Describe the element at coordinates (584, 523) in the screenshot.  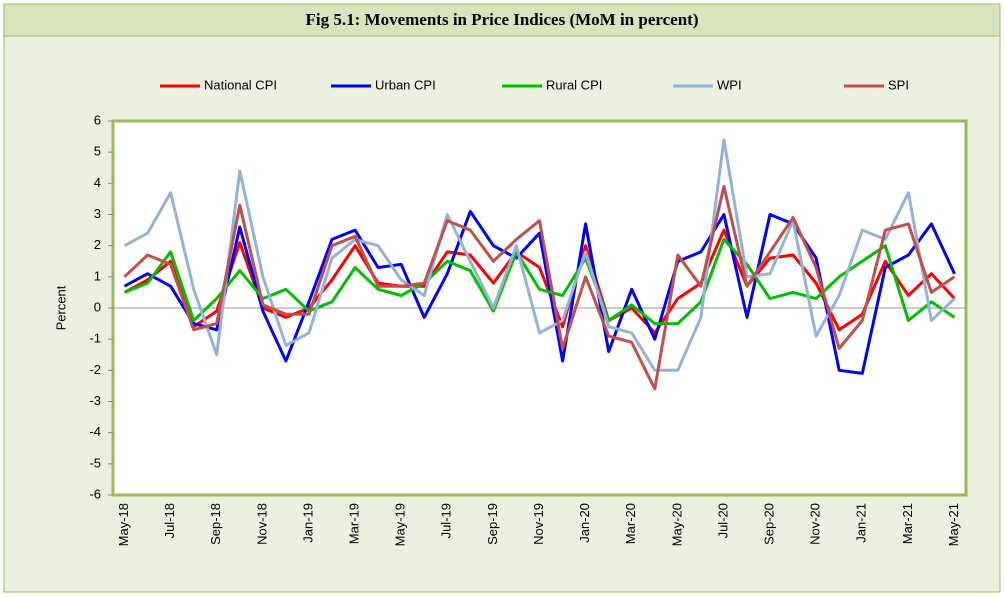
I see `x-tick-label: Jan-20` at that location.